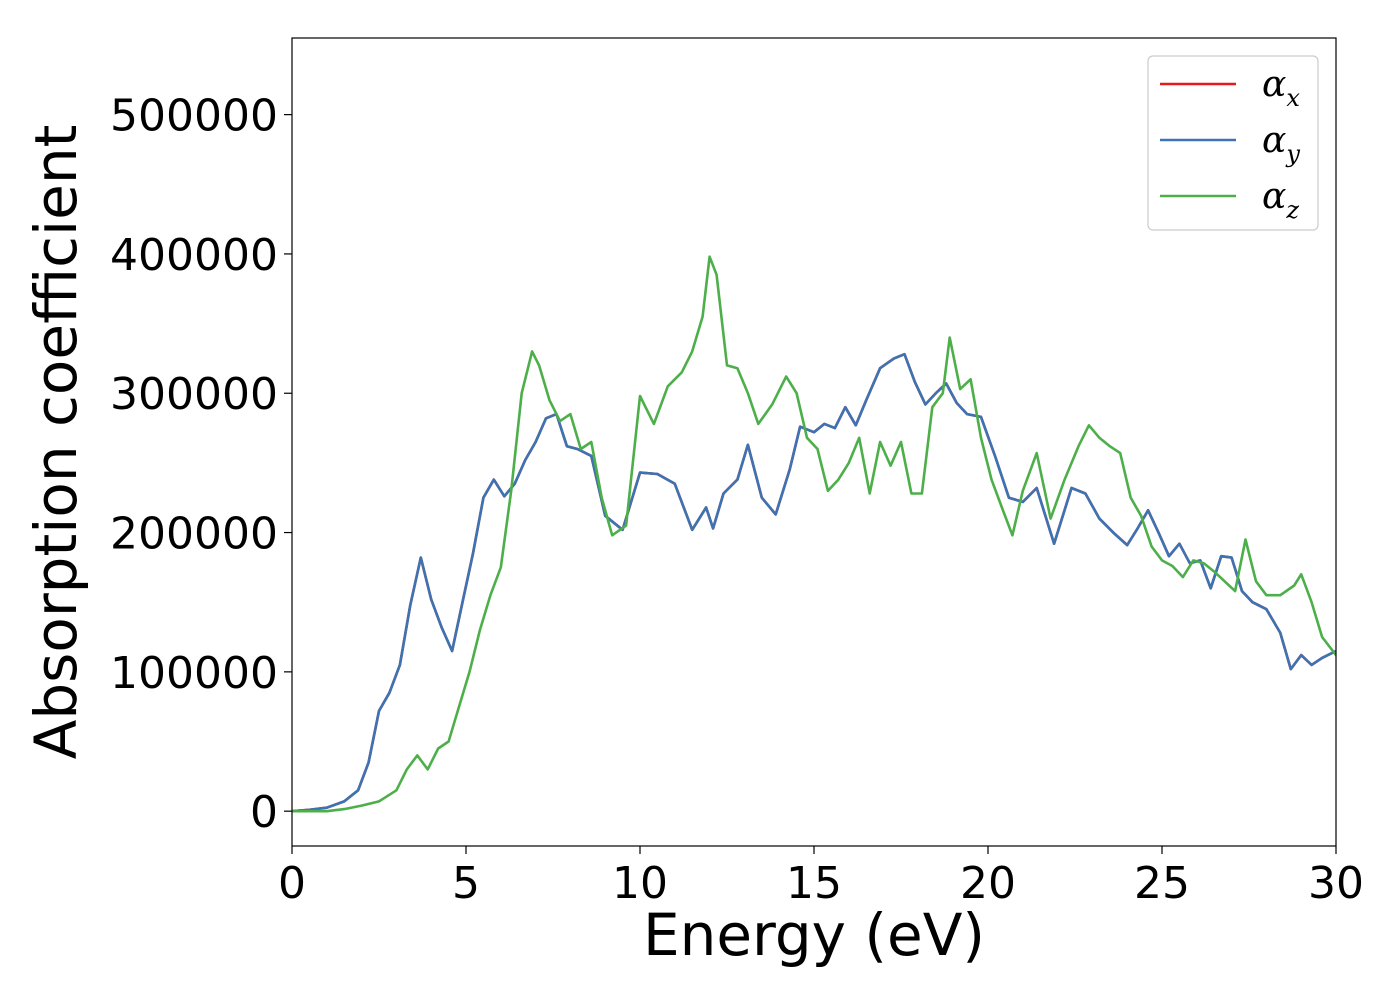 The width and height of the screenshot is (1400, 1000). What do you see at coordinates (201, 464) in the screenshot?
I see `y-axis: 0 100000 200000 300000 400000 500000` at bounding box center [201, 464].